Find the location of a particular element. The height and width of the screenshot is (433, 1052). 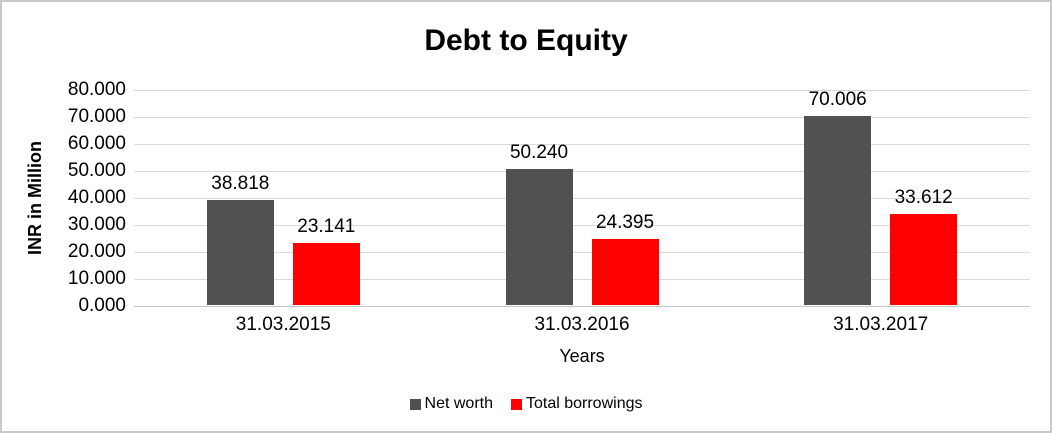

legend-label: Net worth is located at coordinates (458, 403).